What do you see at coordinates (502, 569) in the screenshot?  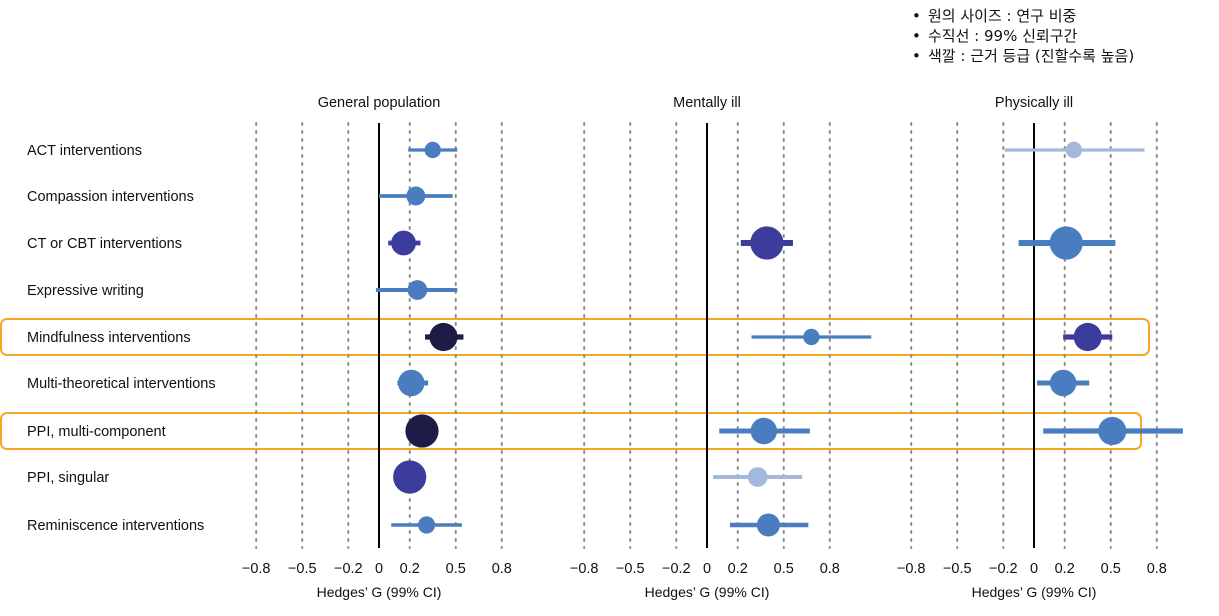 I see `tick-label-general-population: 0.8` at bounding box center [502, 569].